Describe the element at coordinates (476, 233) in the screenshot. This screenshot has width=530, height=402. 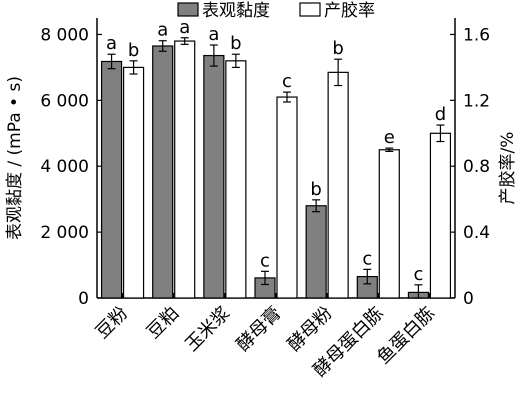
I see `y-tick-label-right: 0.4` at that location.